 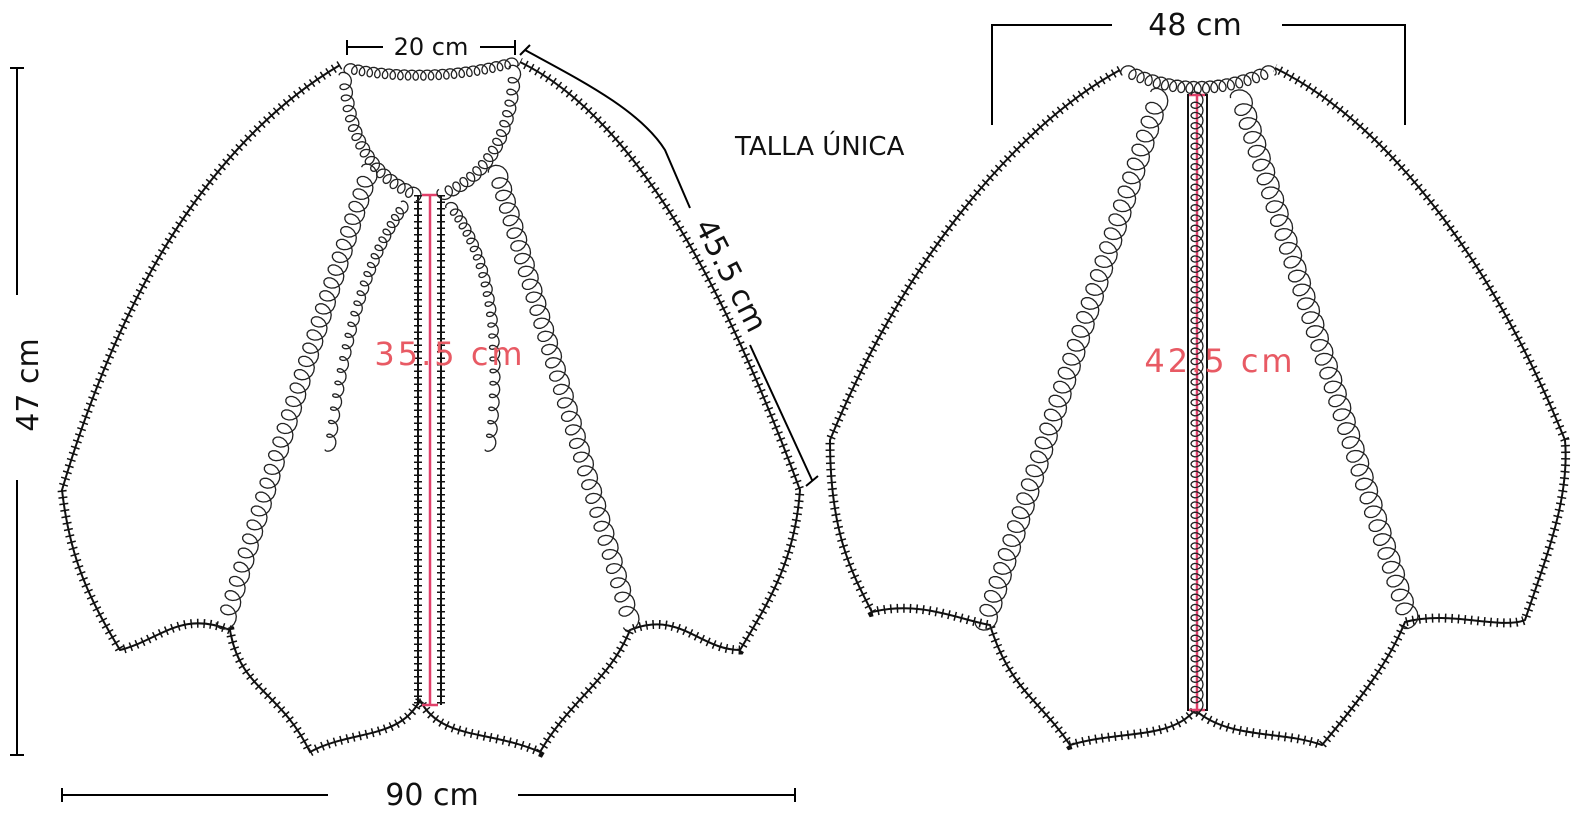 What do you see at coordinates (819, 146) in the screenshot?
I see `size-label: TALLA ÚNICA` at bounding box center [819, 146].